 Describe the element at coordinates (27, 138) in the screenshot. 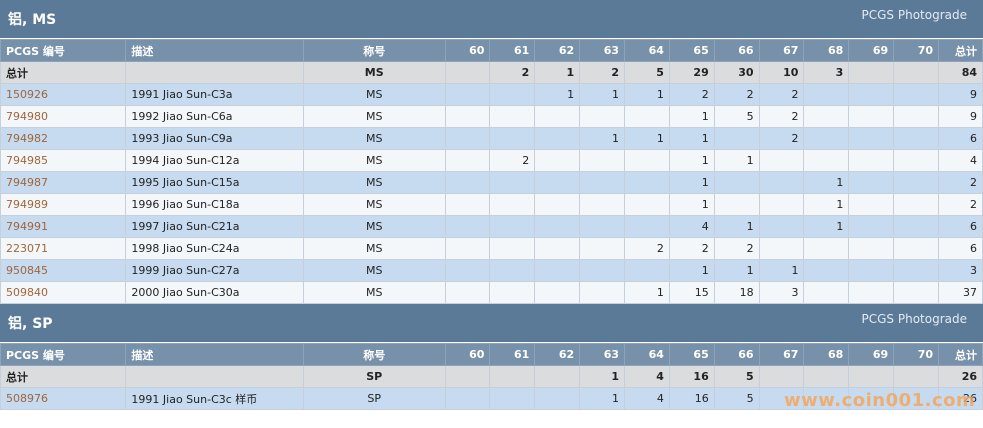

I see `pcgs-number-link: 794982` at that location.